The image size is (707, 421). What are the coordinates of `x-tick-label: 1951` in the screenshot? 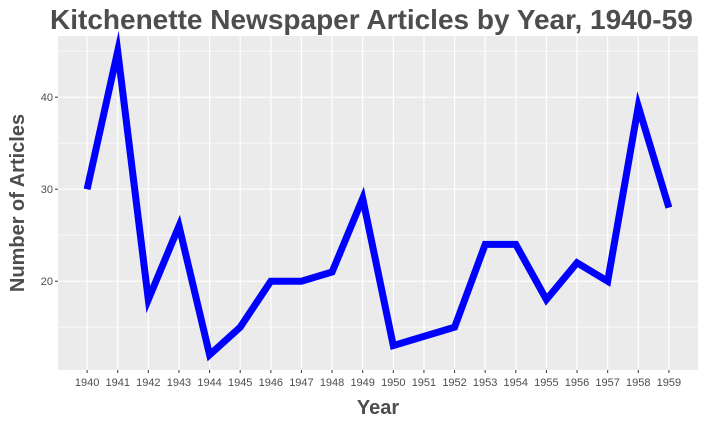 It's located at (424, 383).